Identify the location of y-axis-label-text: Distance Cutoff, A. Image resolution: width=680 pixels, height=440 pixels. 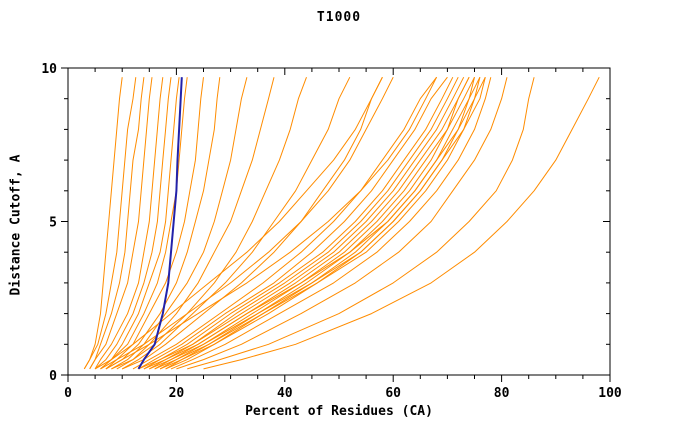
(16, 225).